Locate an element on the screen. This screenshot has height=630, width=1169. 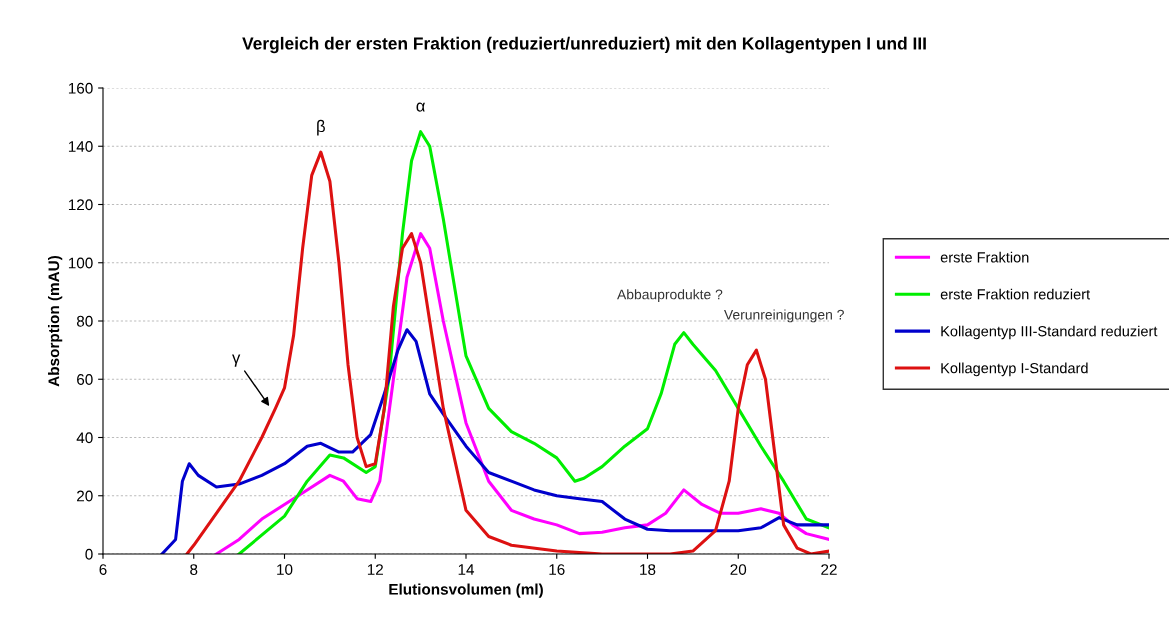
x-tick-label: 10 is located at coordinates (285, 569).